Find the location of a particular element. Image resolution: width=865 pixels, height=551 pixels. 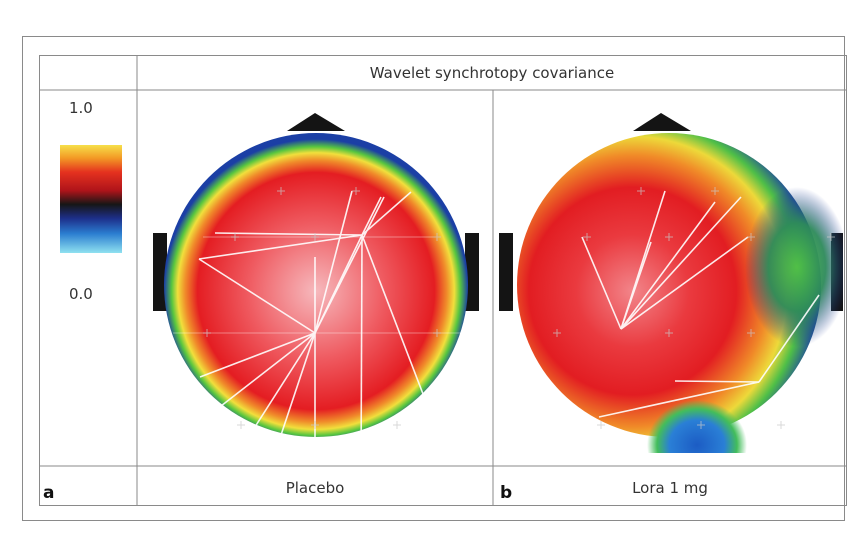

panel-label-b: b is located at coordinates (506, 493).